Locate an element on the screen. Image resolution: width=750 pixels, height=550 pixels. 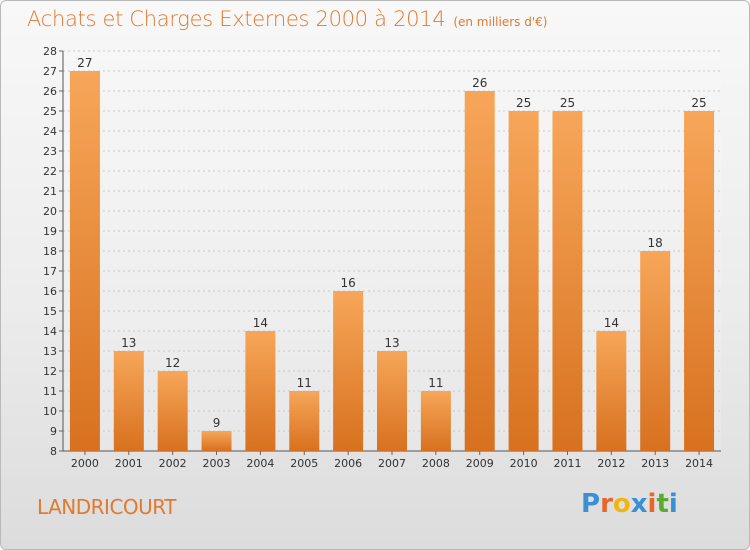
y-tick-label: 8 is located at coordinates (53, 451).